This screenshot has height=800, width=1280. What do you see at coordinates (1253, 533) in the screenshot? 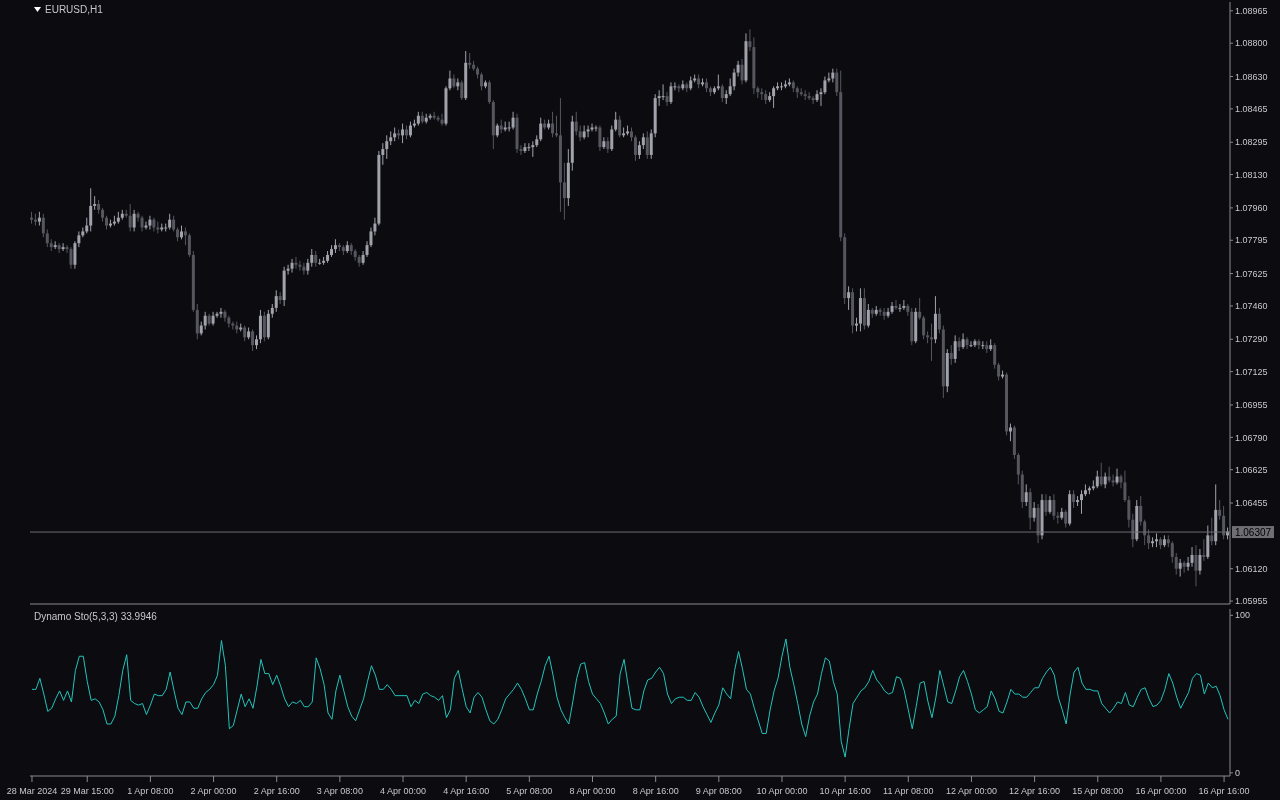
I see `ref-line-label: 1.06307` at bounding box center [1253, 533].